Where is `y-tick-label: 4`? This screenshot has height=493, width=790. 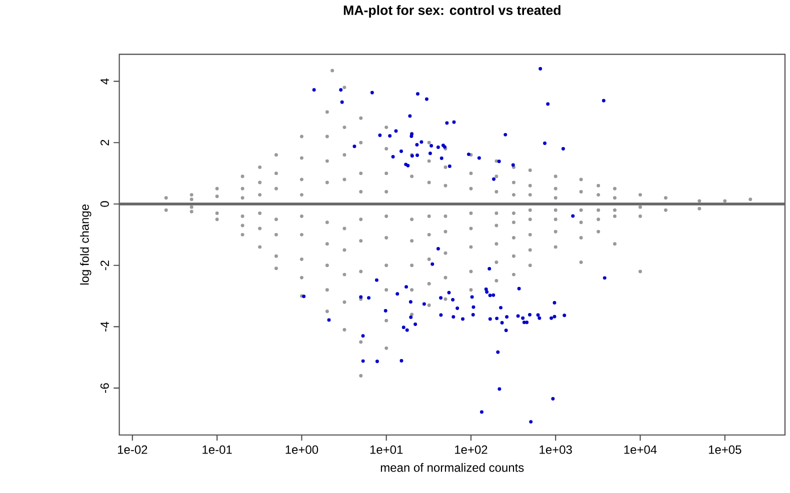
y-tick-label: 4 is located at coordinates (104, 81).